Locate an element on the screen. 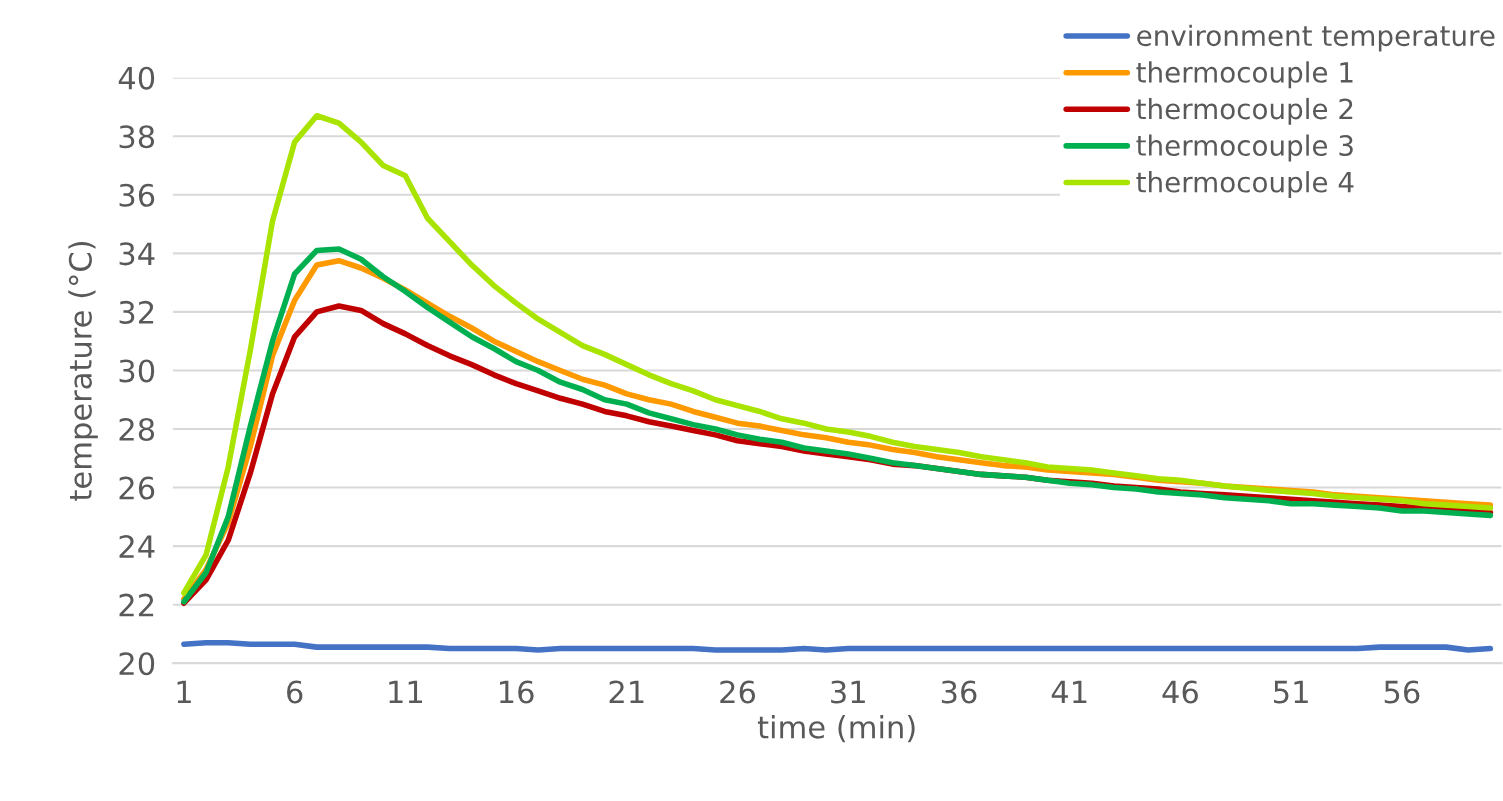 Image resolution: width=1503 pixels, height=801 pixels. x-tick-label: 1 is located at coordinates (184, 692).